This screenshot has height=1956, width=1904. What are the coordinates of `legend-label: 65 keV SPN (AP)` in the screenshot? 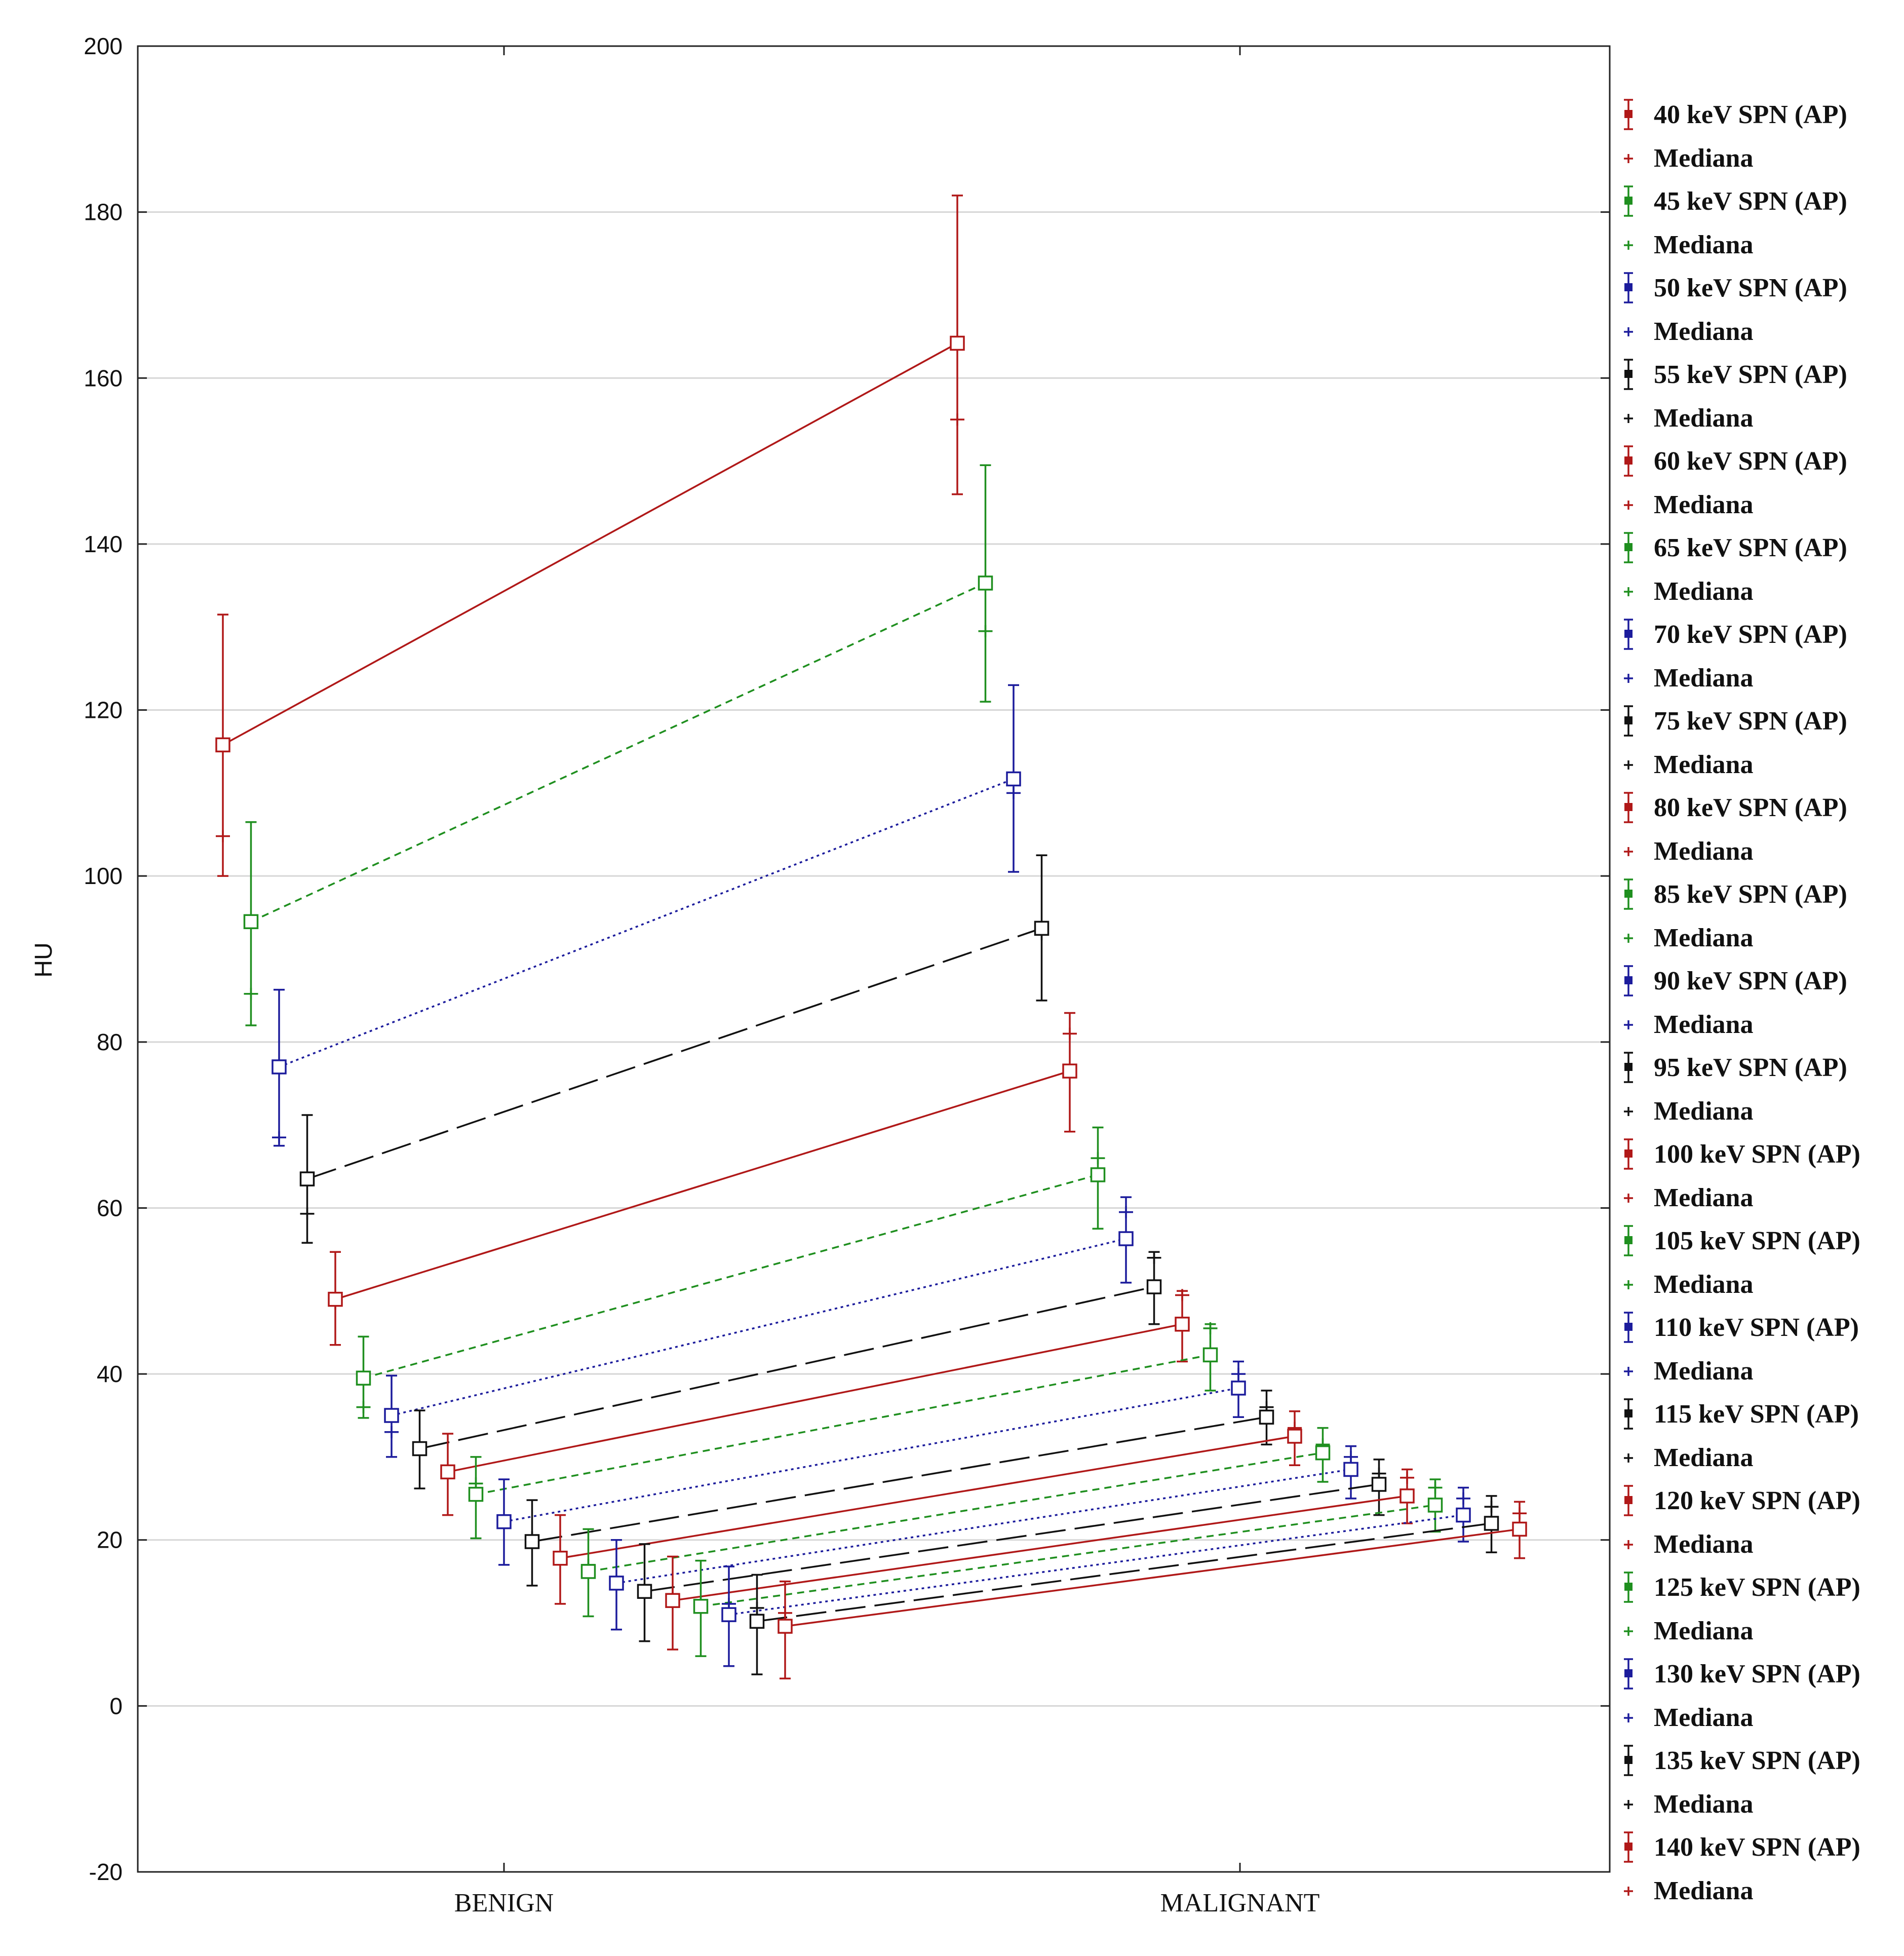 It's located at (1751, 548).